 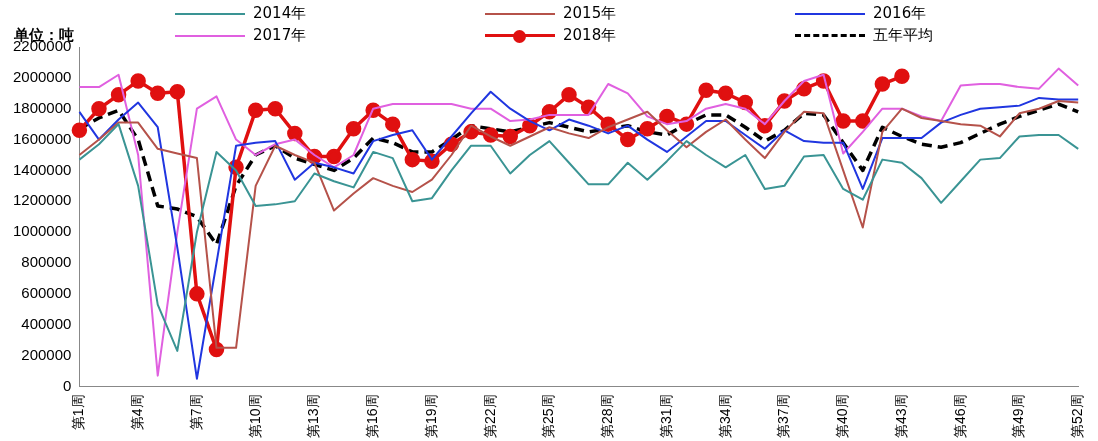 I want to click on x-tick-label: 第46周, so click(x=959, y=416).